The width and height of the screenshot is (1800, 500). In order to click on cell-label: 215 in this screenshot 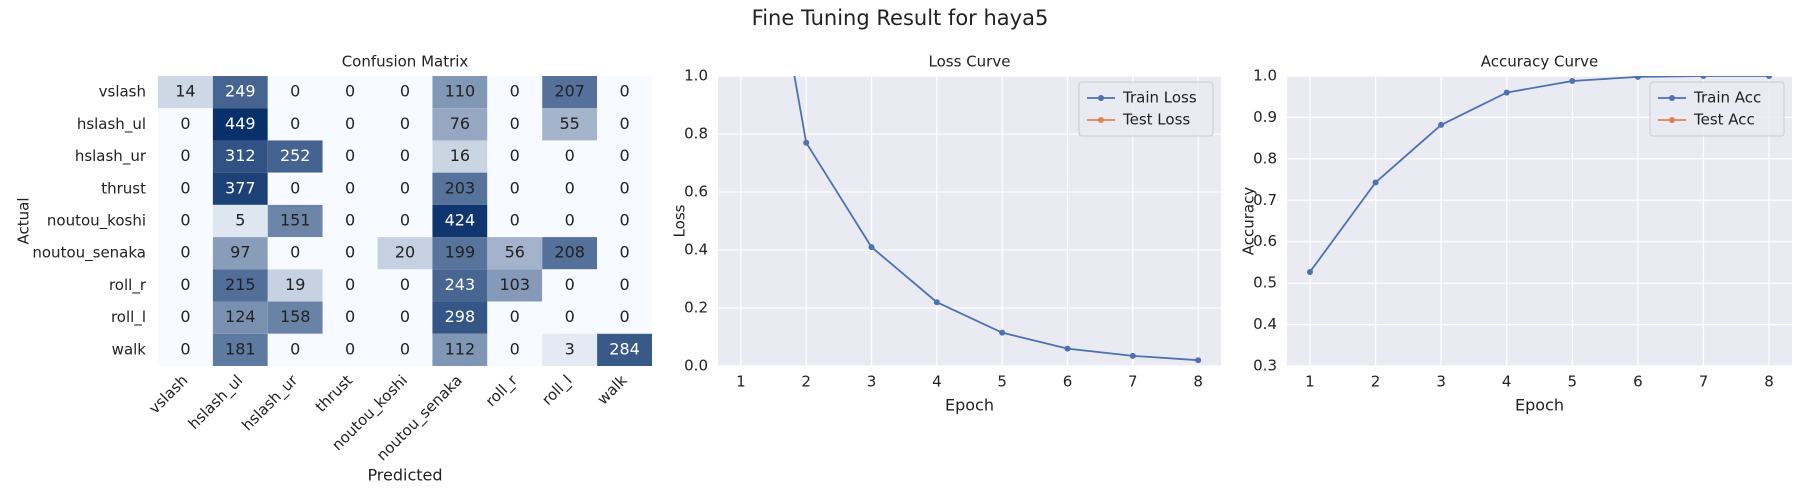, I will do `click(240, 284)`.